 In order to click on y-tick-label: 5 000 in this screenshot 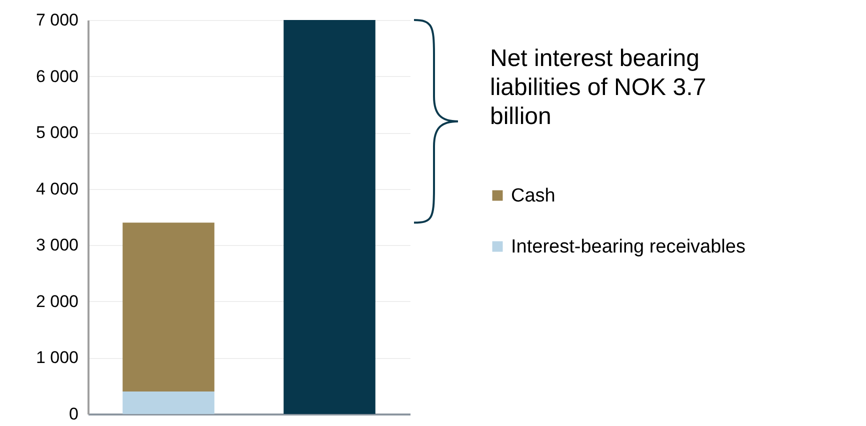, I will do `click(57, 132)`.